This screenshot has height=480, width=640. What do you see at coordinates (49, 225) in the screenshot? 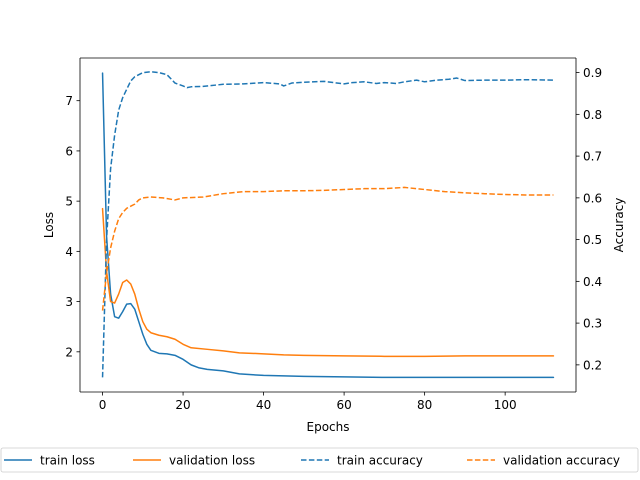
I see `y-axis-label-left: Loss` at bounding box center [49, 225].